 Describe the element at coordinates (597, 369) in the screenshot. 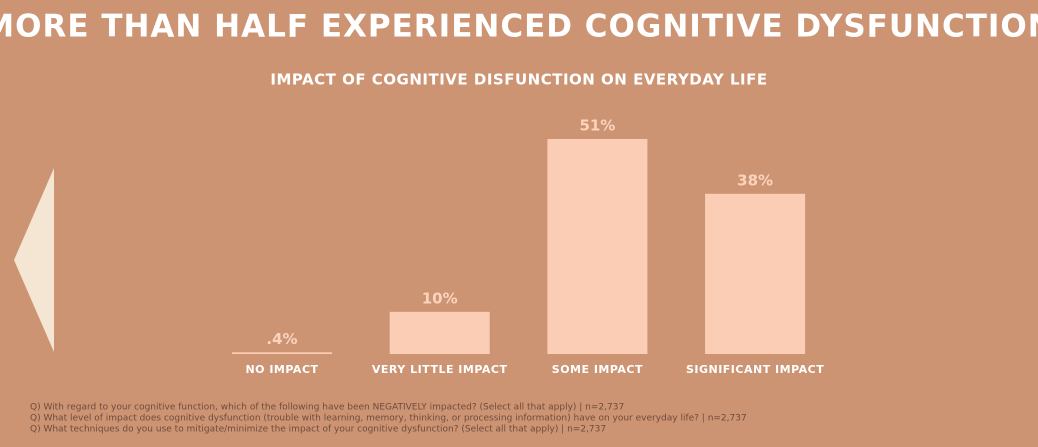

I see `x-tick-label: SOME IMPACT` at that location.